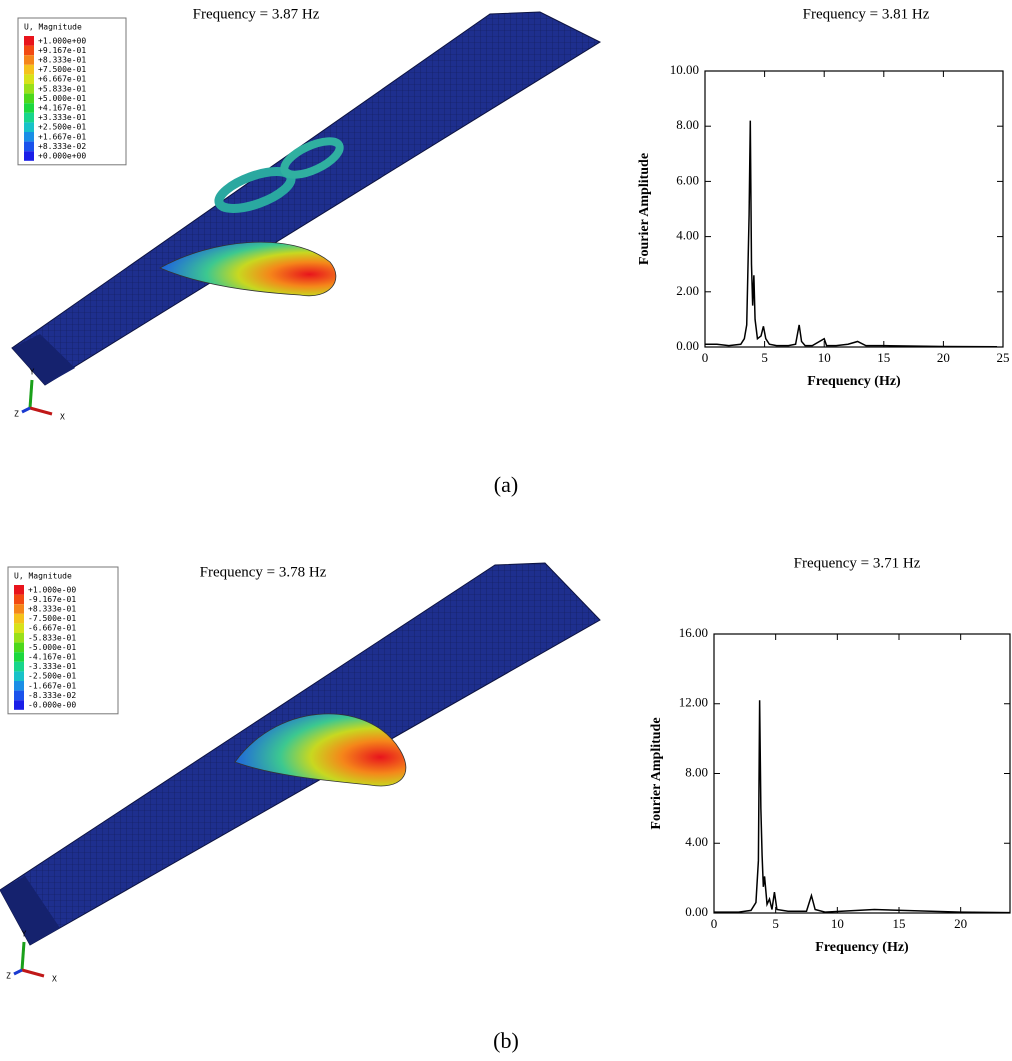 The height and width of the screenshot is (1061, 1012). Describe the element at coordinates (506, 484) in the screenshot. I see `caption: (a)` at that location.